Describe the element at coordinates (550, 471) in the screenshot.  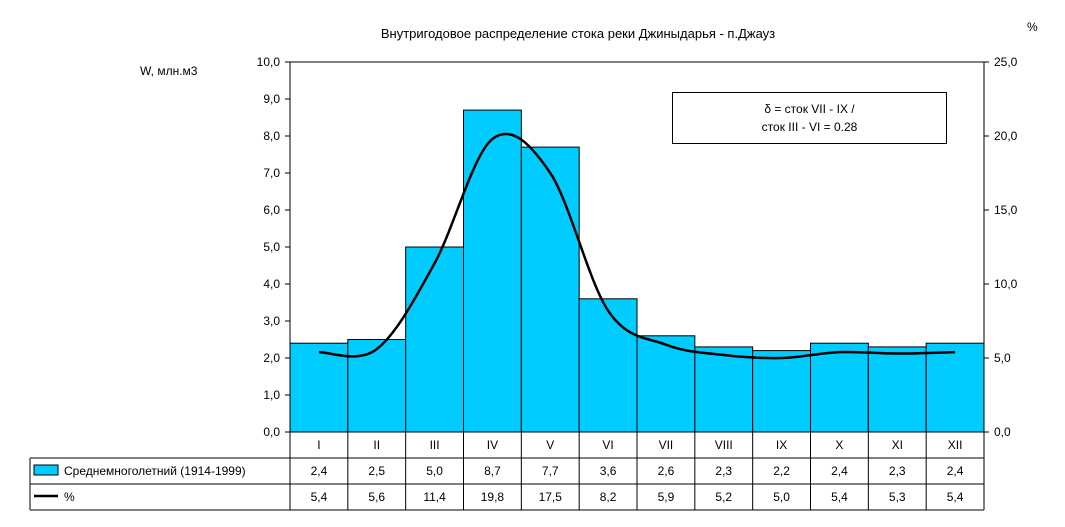
I see `bar-value-label: 7,7` at that location.